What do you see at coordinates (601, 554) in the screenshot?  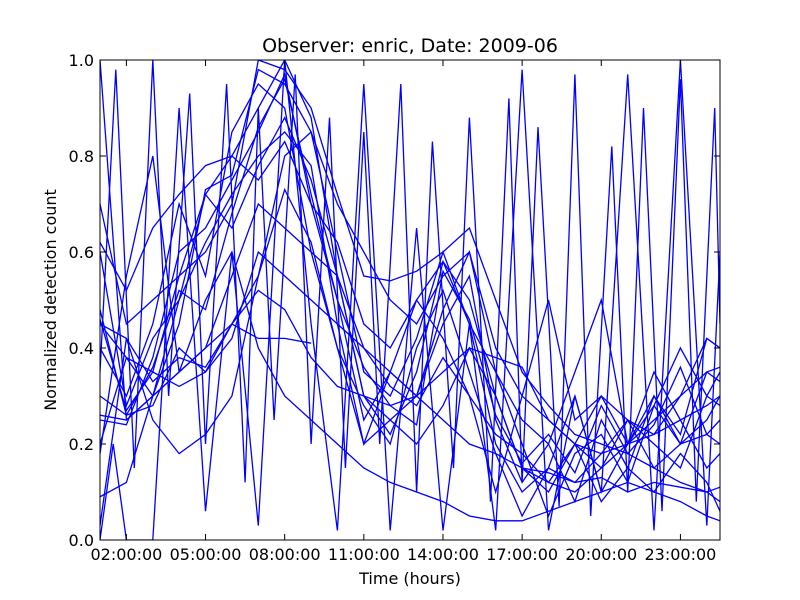 I see `x-tick-label: 20:00:00` at bounding box center [601, 554].